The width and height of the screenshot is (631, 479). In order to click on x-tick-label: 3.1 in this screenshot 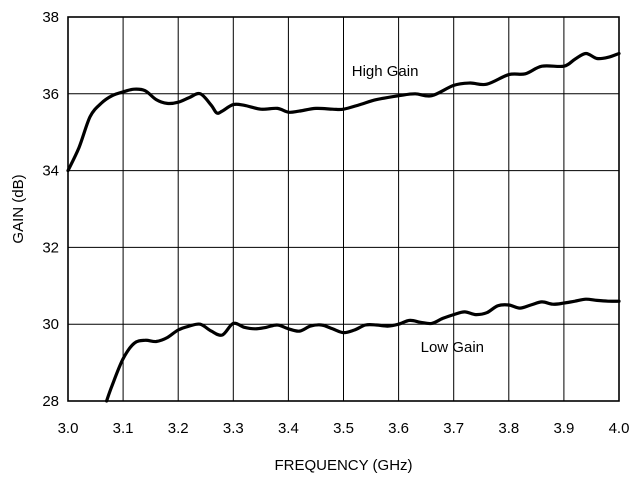, I will do `click(123, 428)`.